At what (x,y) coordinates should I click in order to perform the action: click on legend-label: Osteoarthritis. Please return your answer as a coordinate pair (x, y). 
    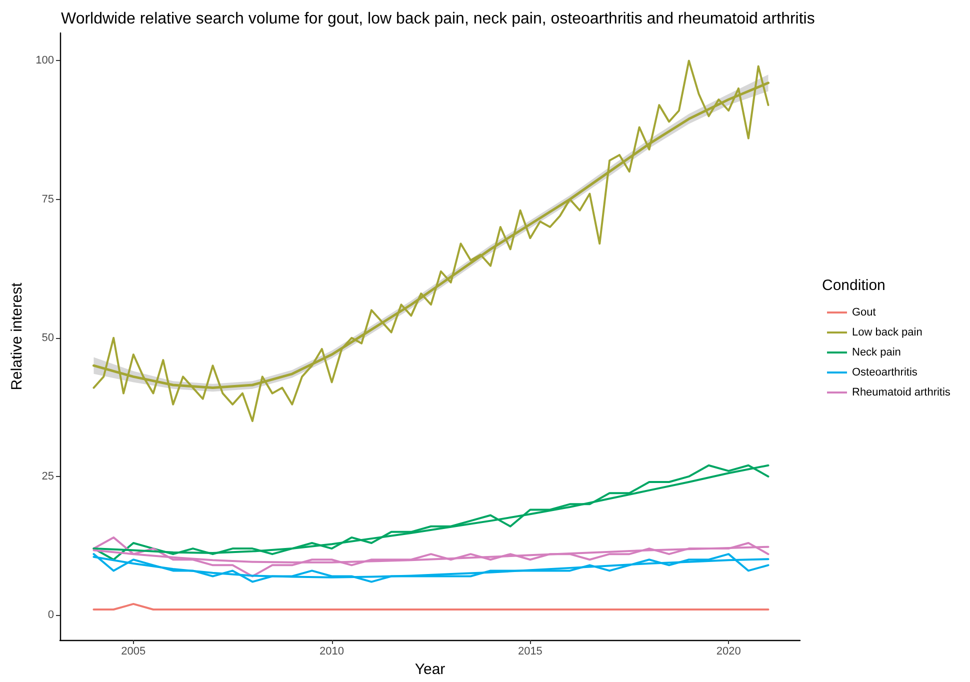
    Looking at the image, I should click on (885, 372).